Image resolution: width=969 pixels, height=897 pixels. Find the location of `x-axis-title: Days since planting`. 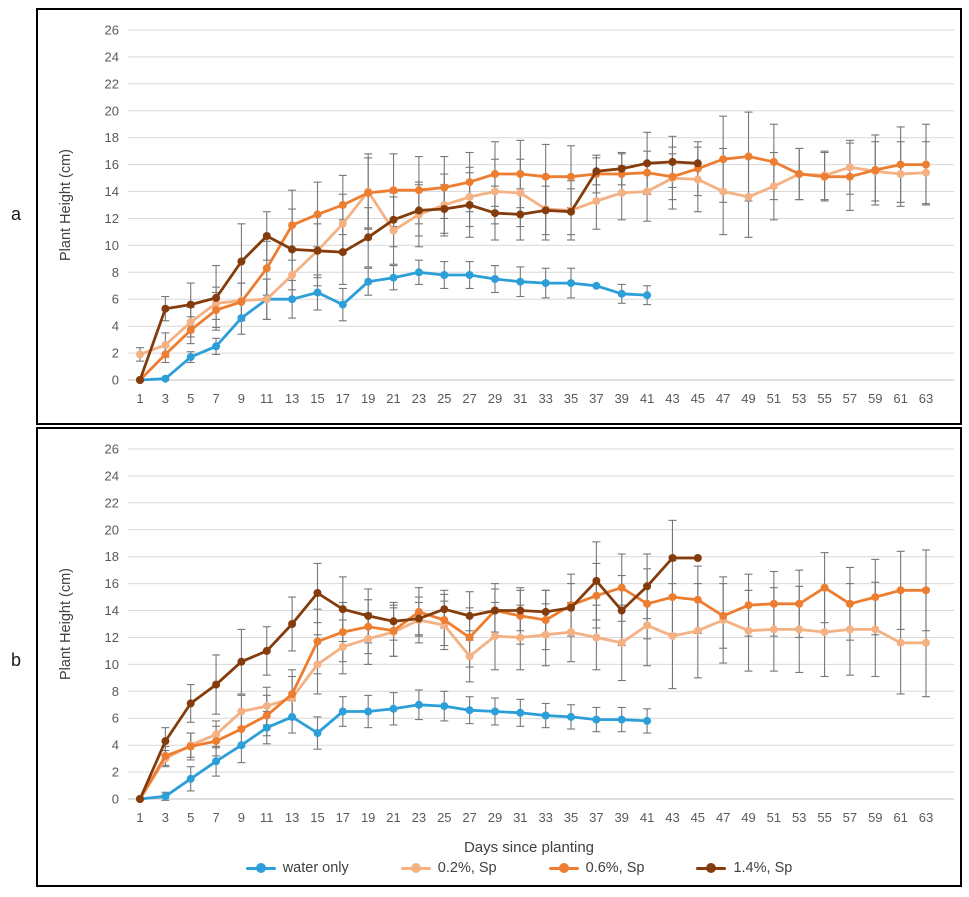

x-axis-title: Days since planting is located at coordinates (529, 847).